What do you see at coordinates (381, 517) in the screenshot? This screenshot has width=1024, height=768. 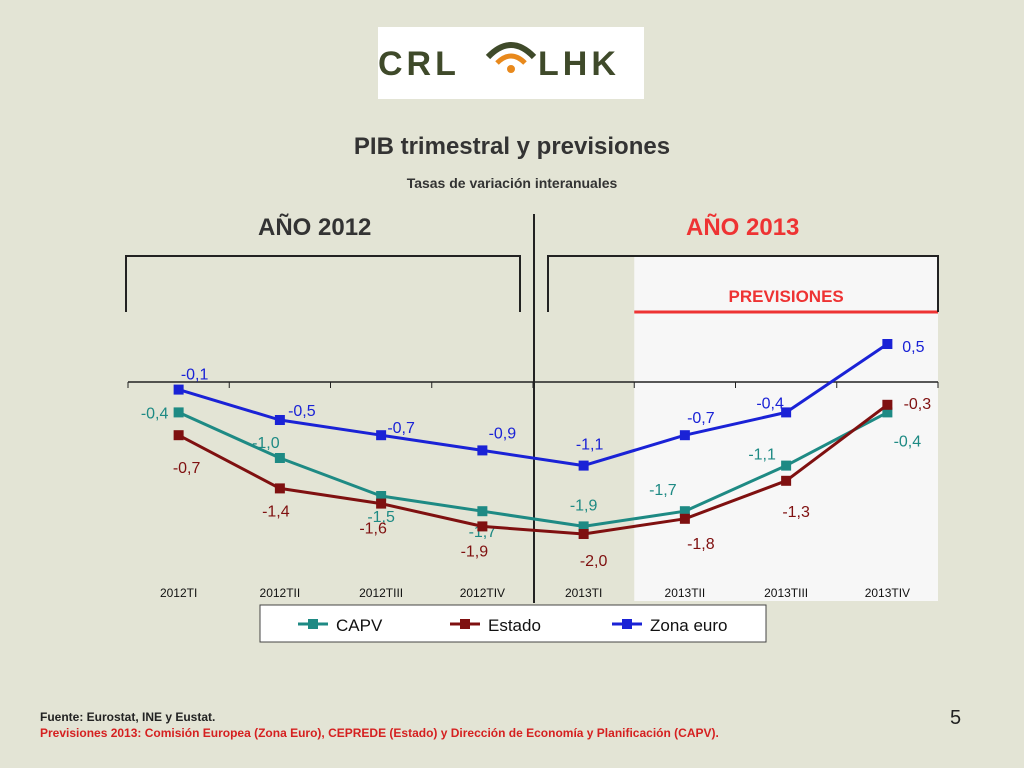 I see `data-label: -1,5` at bounding box center [381, 517].